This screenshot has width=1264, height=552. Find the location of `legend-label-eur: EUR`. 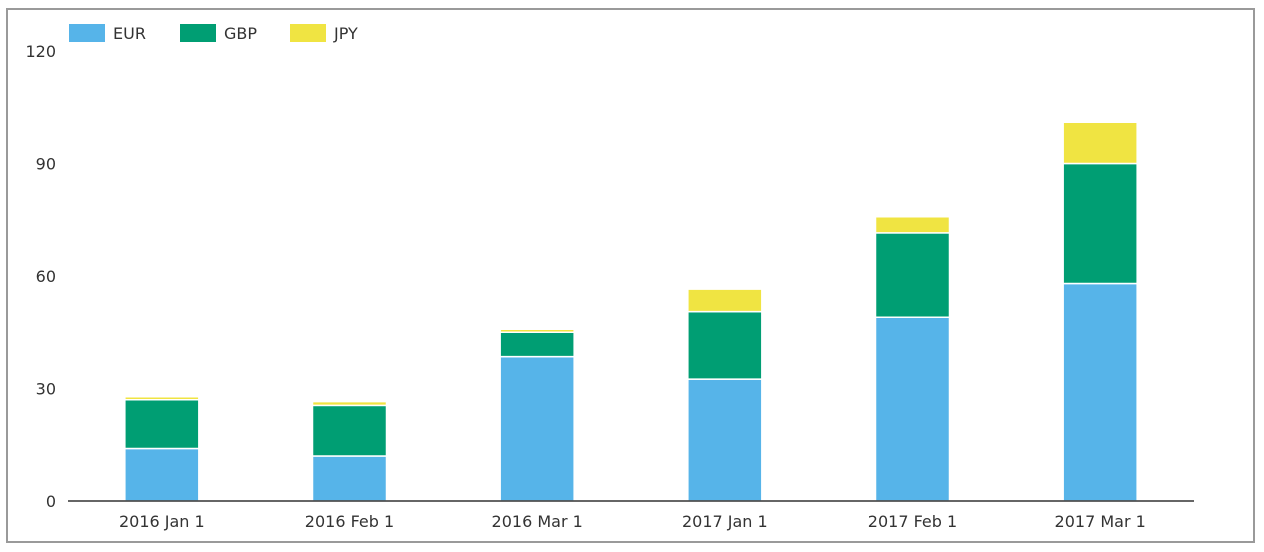

legend-label-eur: EUR is located at coordinates (129, 33).